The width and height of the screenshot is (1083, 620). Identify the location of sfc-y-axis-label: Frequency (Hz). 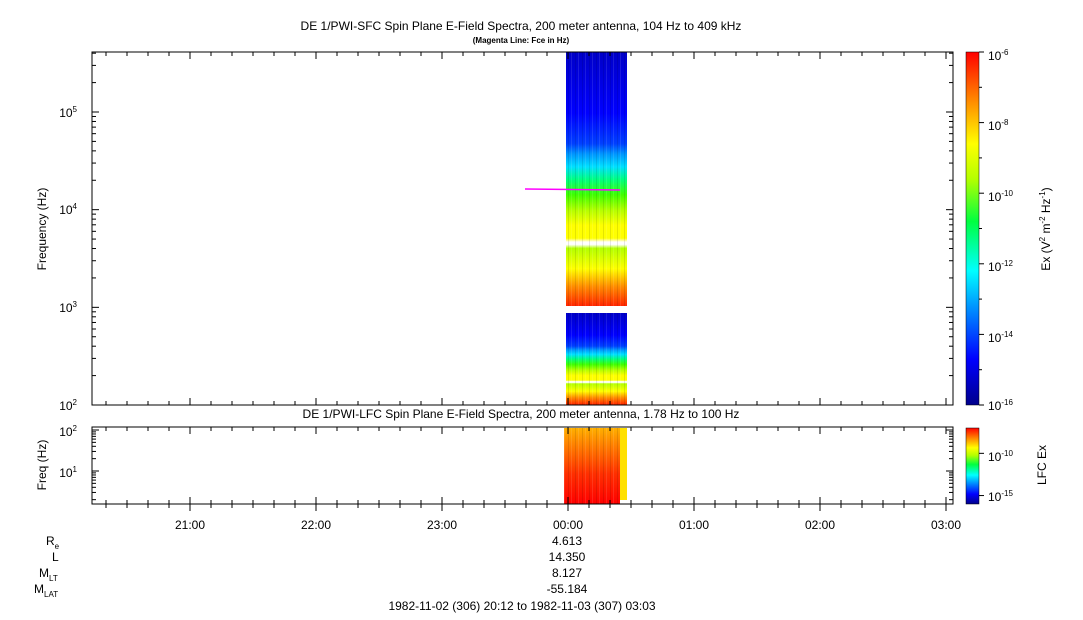
(42, 229).